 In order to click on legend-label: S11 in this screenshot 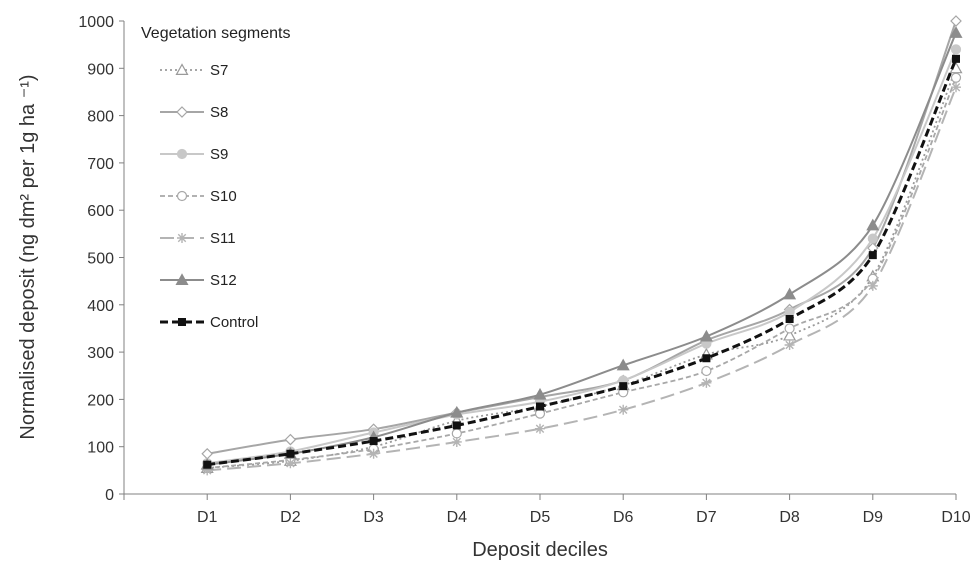, I will do `click(223, 238)`.